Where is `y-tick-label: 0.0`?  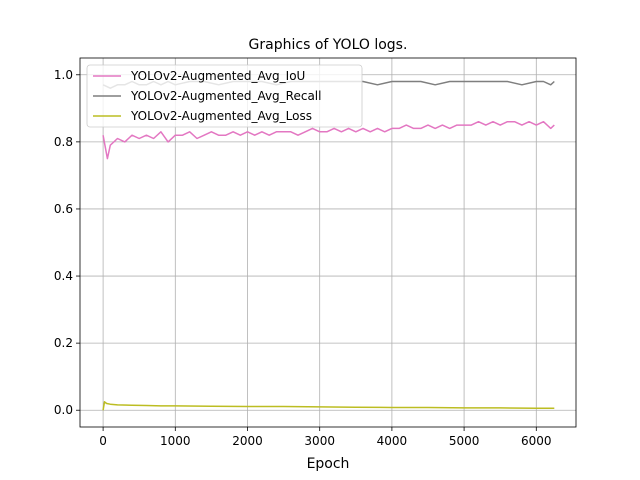 y-tick-label: 0.0 is located at coordinates (63, 410).